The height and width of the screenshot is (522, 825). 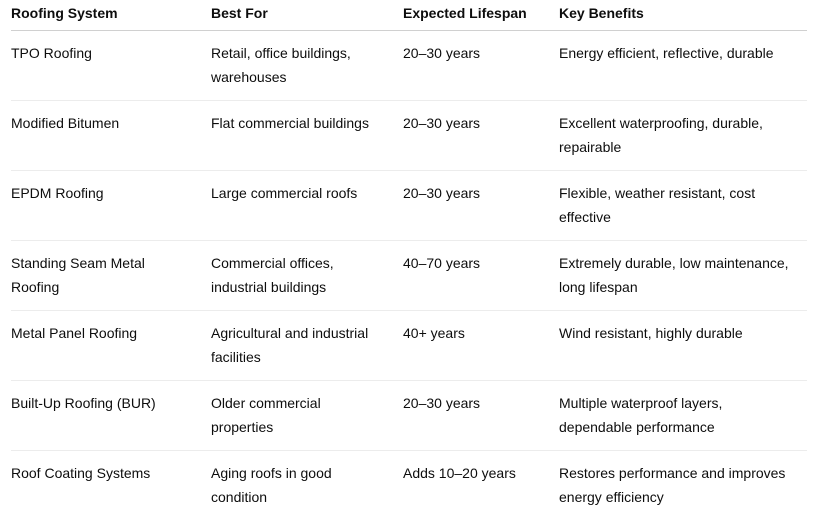 I want to click on column-header: Best For, so click(x=307, y=15).